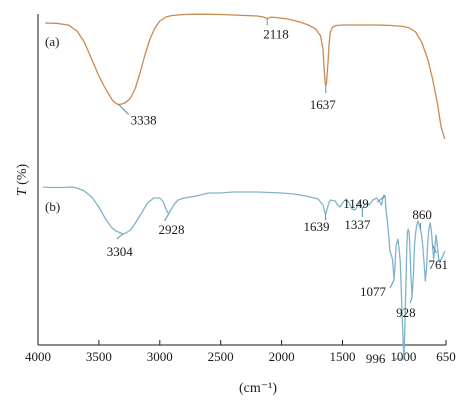  I want to click on panel-label-b: (b), so click(52, 206).